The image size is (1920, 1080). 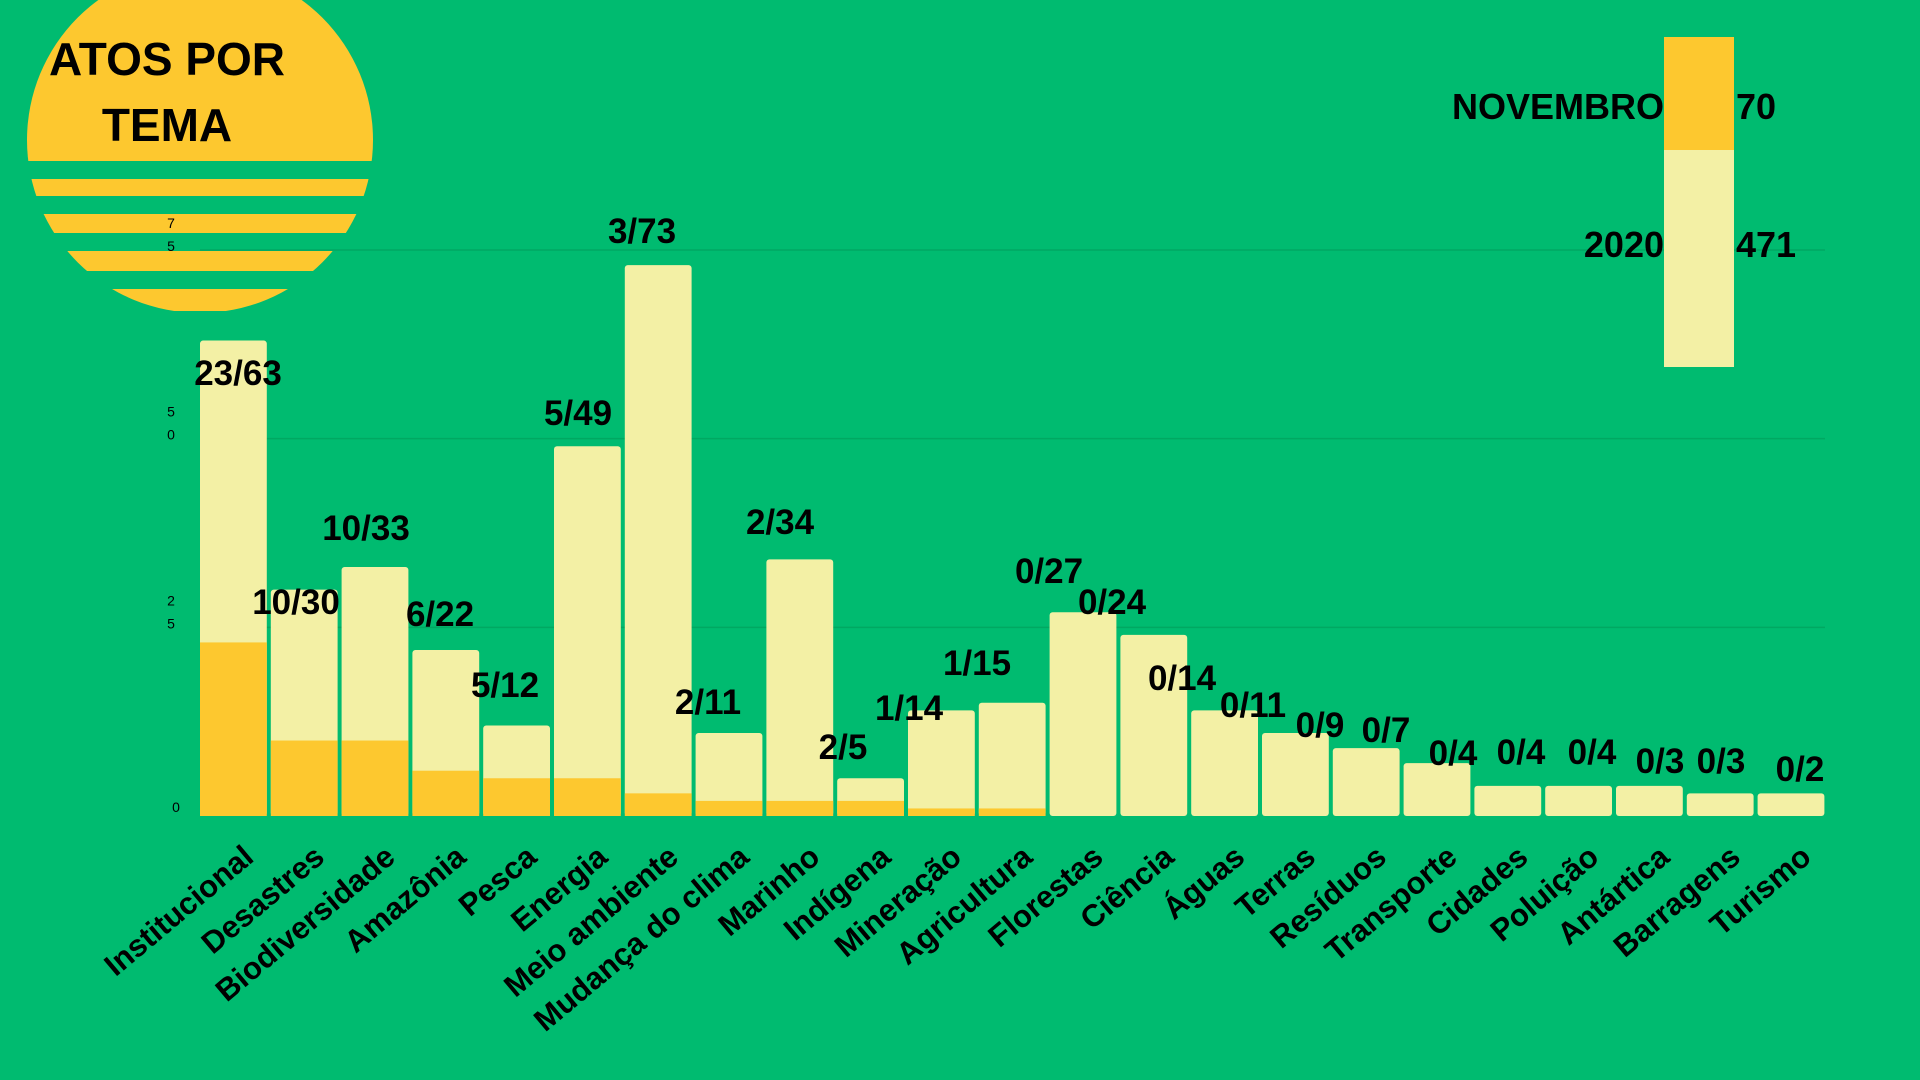 What do you see at coordinates (366, 528) in the screenshot?
I see `data-label: 10/33` at bounding box center [366, 528].